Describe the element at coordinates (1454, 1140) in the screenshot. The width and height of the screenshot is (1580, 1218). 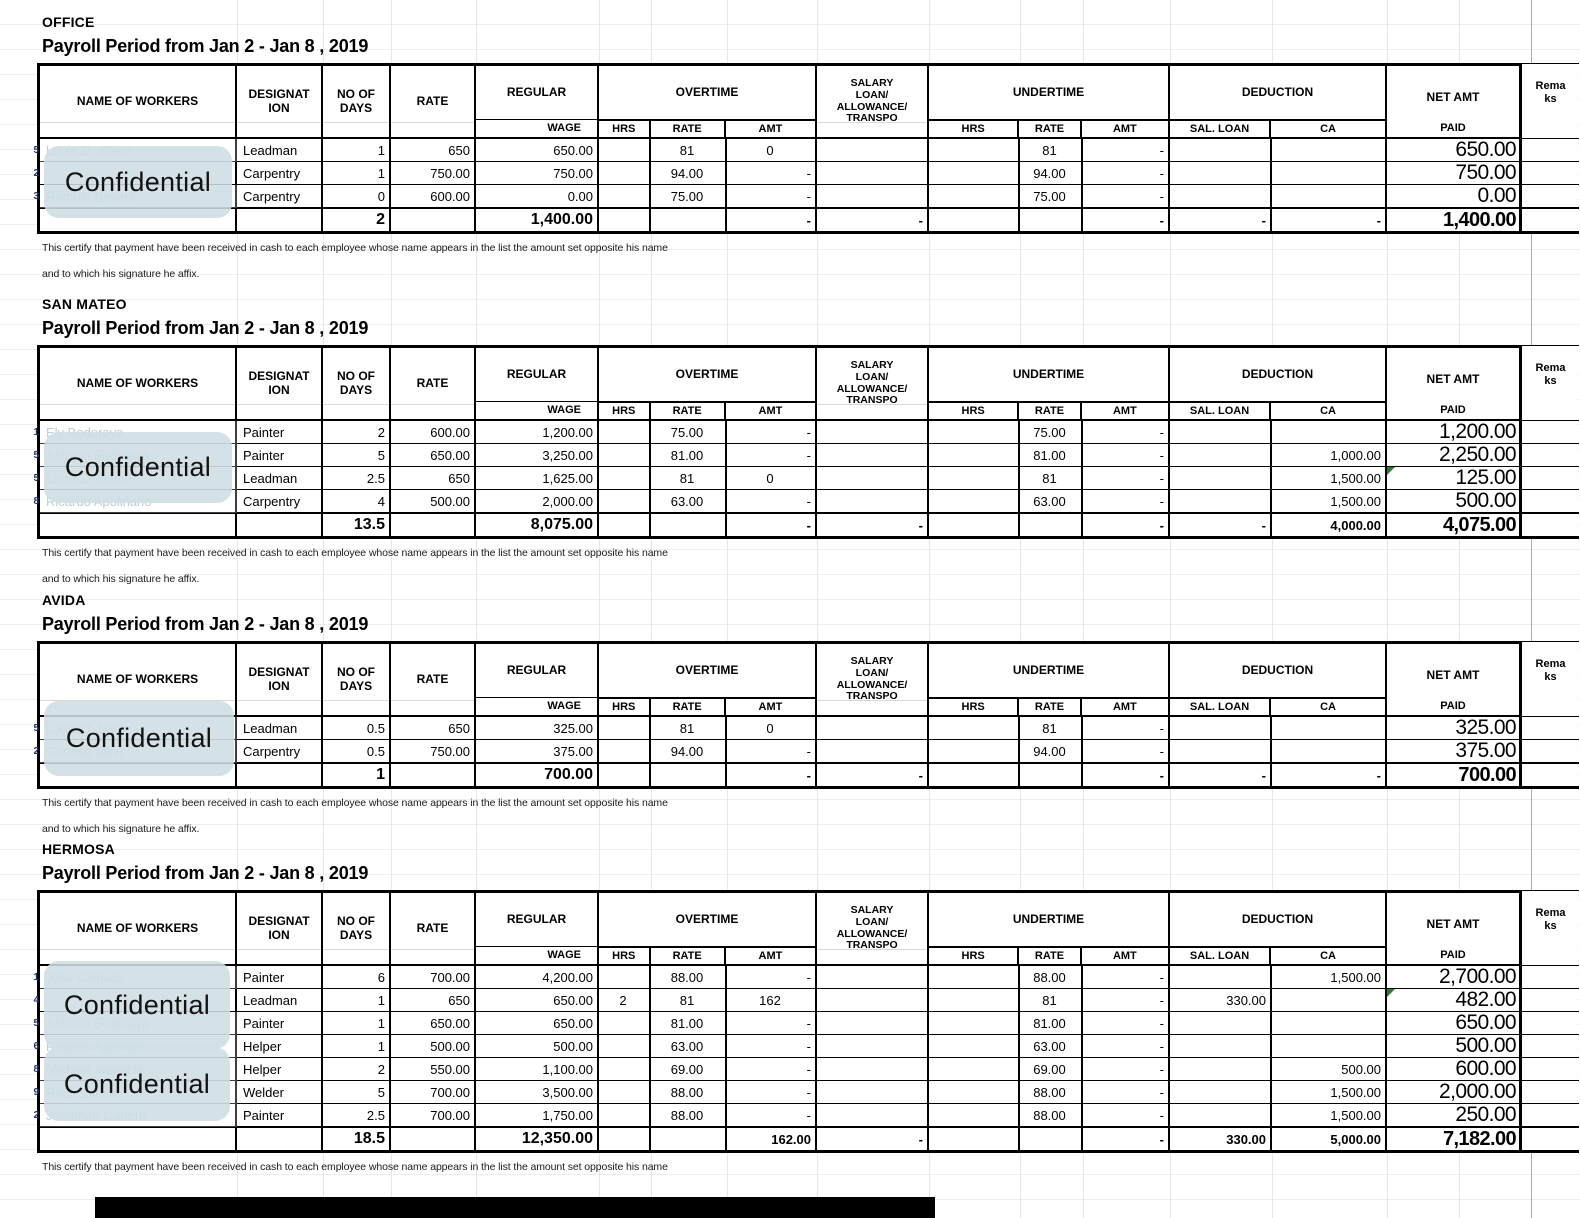
I see `total-cell-net: 7,182.00` at that location.